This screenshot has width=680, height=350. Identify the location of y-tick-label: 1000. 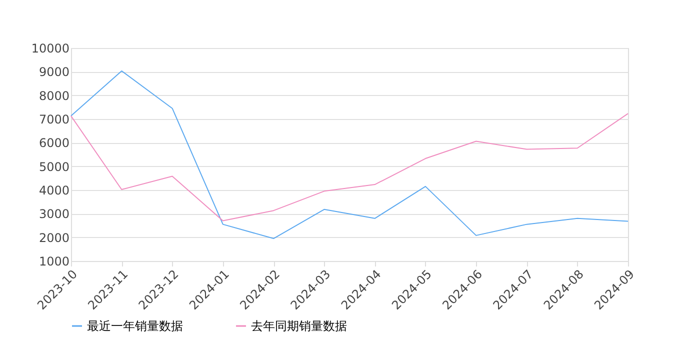
(54, 261).